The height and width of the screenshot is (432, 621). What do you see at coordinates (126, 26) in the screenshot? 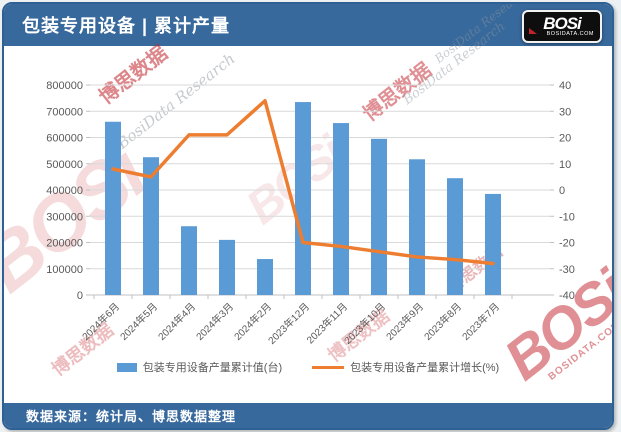
I see `page-title: 包装专用设备 | 累计产量` at bounding box center [126, 26].